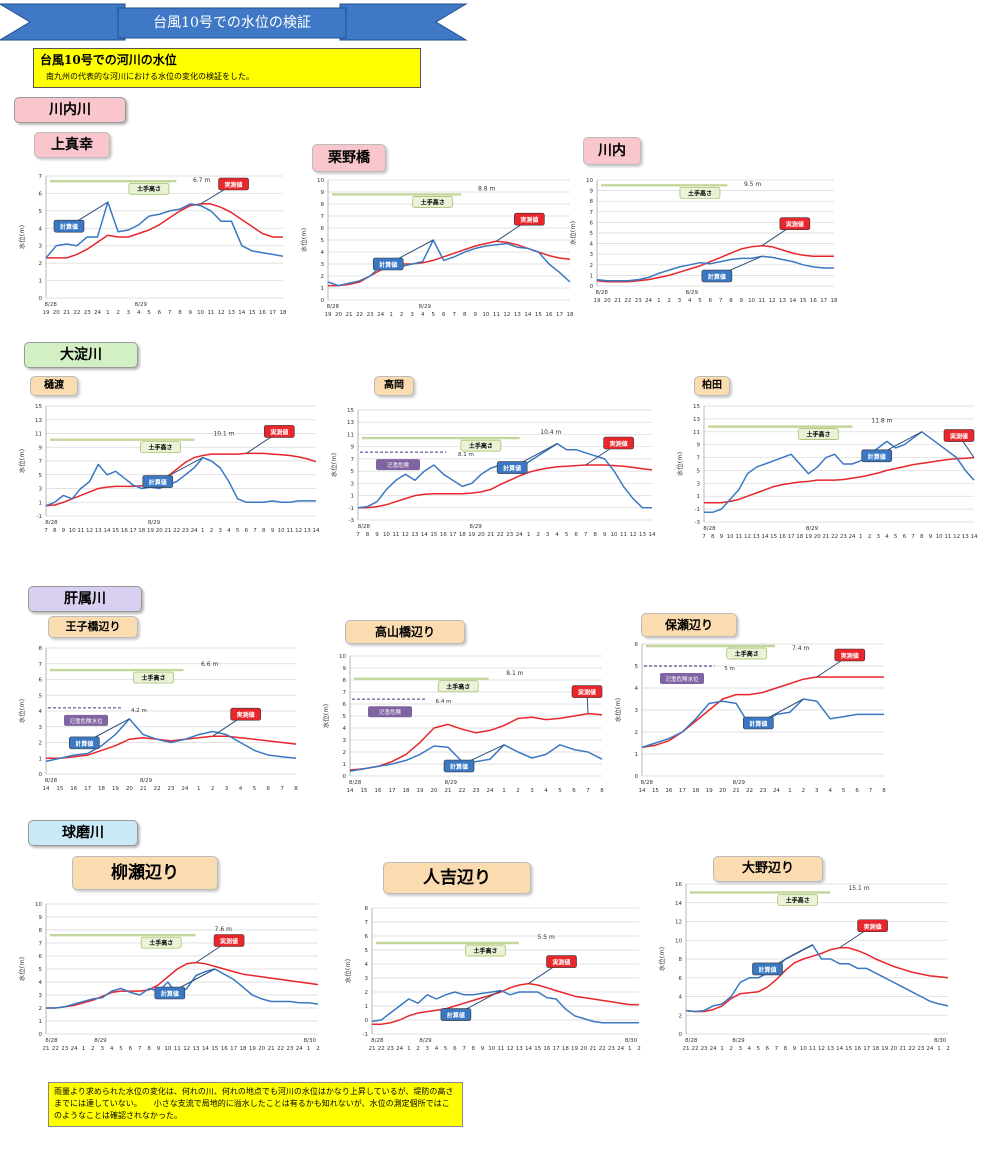  What do you see at coordinates (232, 23) in the screenshot?
I see `banner-center` at bounding box center [232, 23].